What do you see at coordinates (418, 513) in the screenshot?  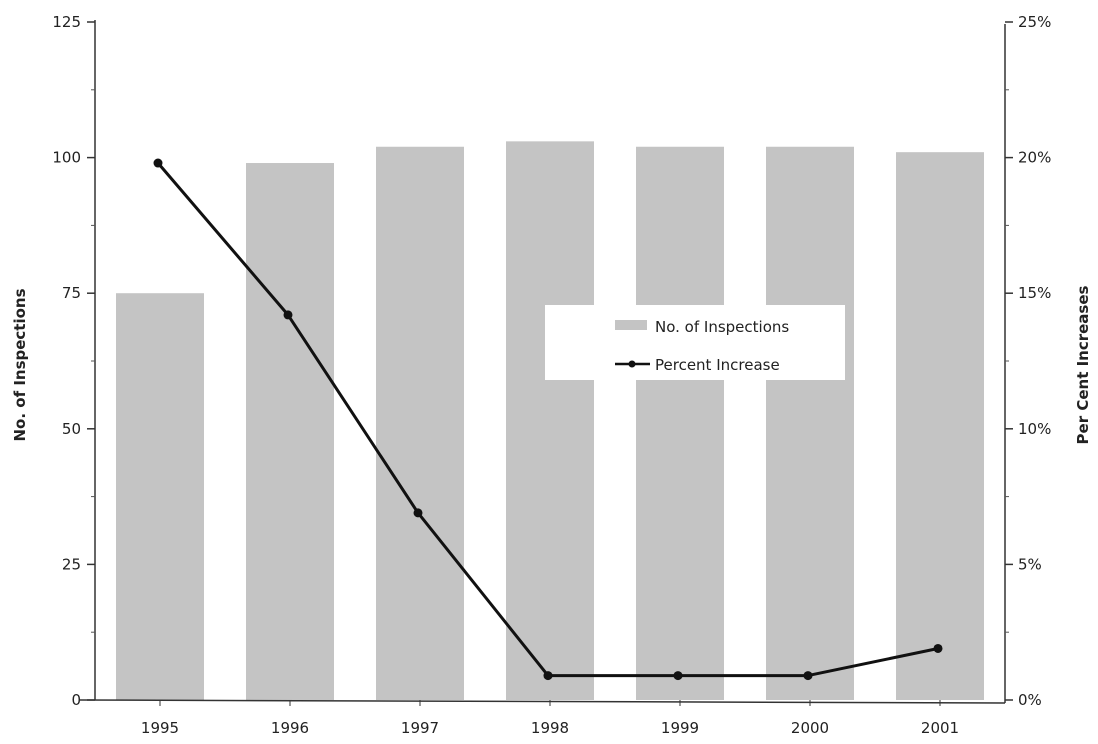 I see `line-point-1997` at bounding box center [418, 513].